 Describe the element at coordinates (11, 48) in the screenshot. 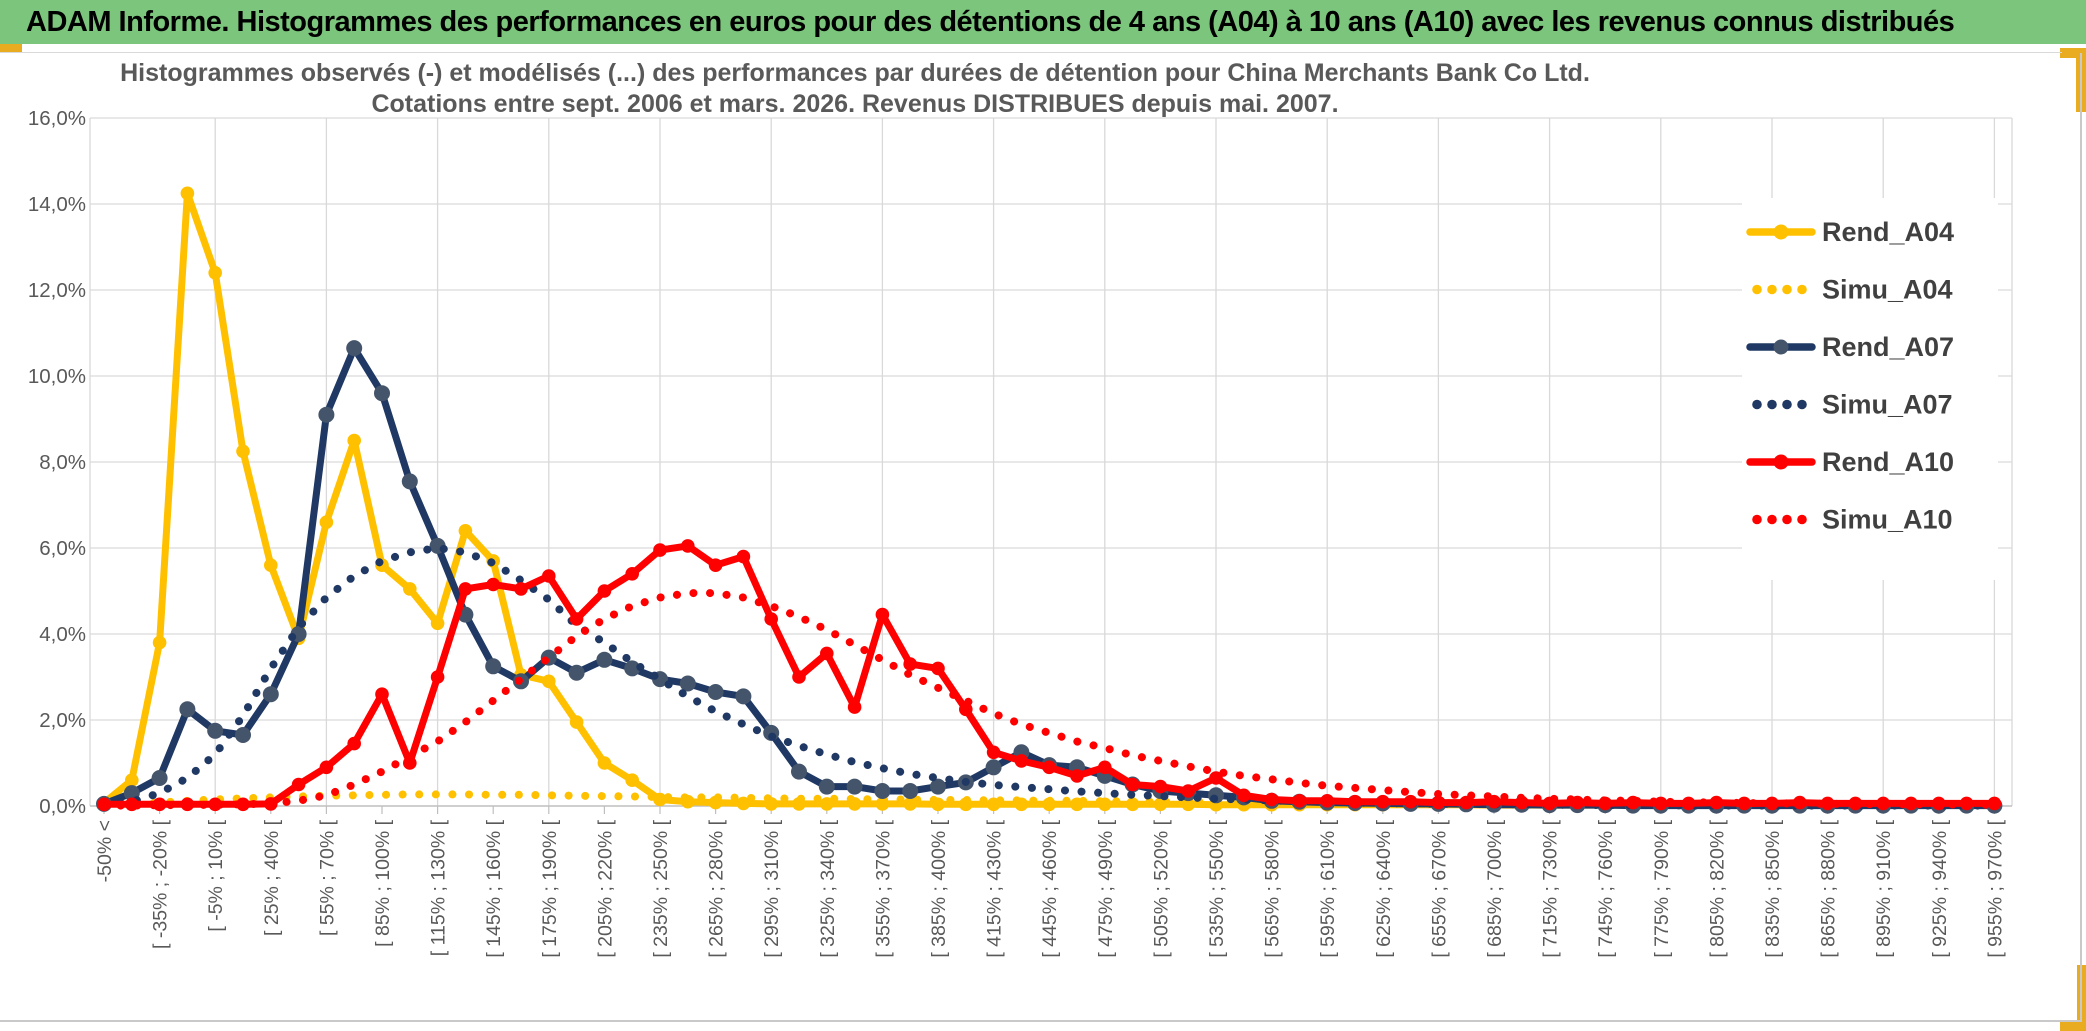

I see `gold-accent-top-left` at that location.